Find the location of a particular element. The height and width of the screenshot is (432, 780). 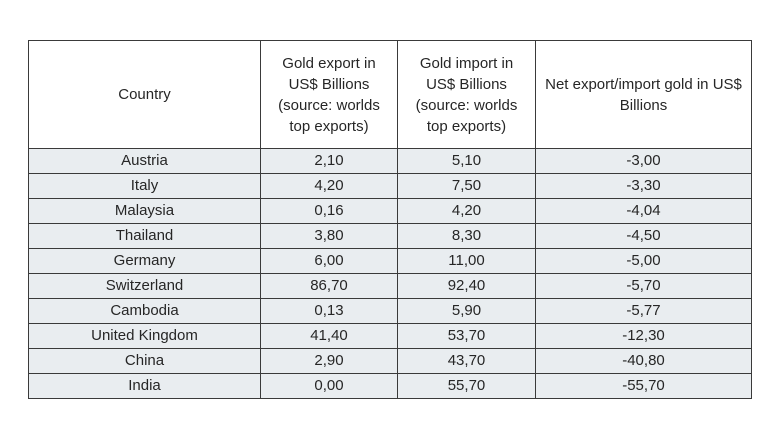

cell-country: Cambodia is located at coordinates (144, 311).